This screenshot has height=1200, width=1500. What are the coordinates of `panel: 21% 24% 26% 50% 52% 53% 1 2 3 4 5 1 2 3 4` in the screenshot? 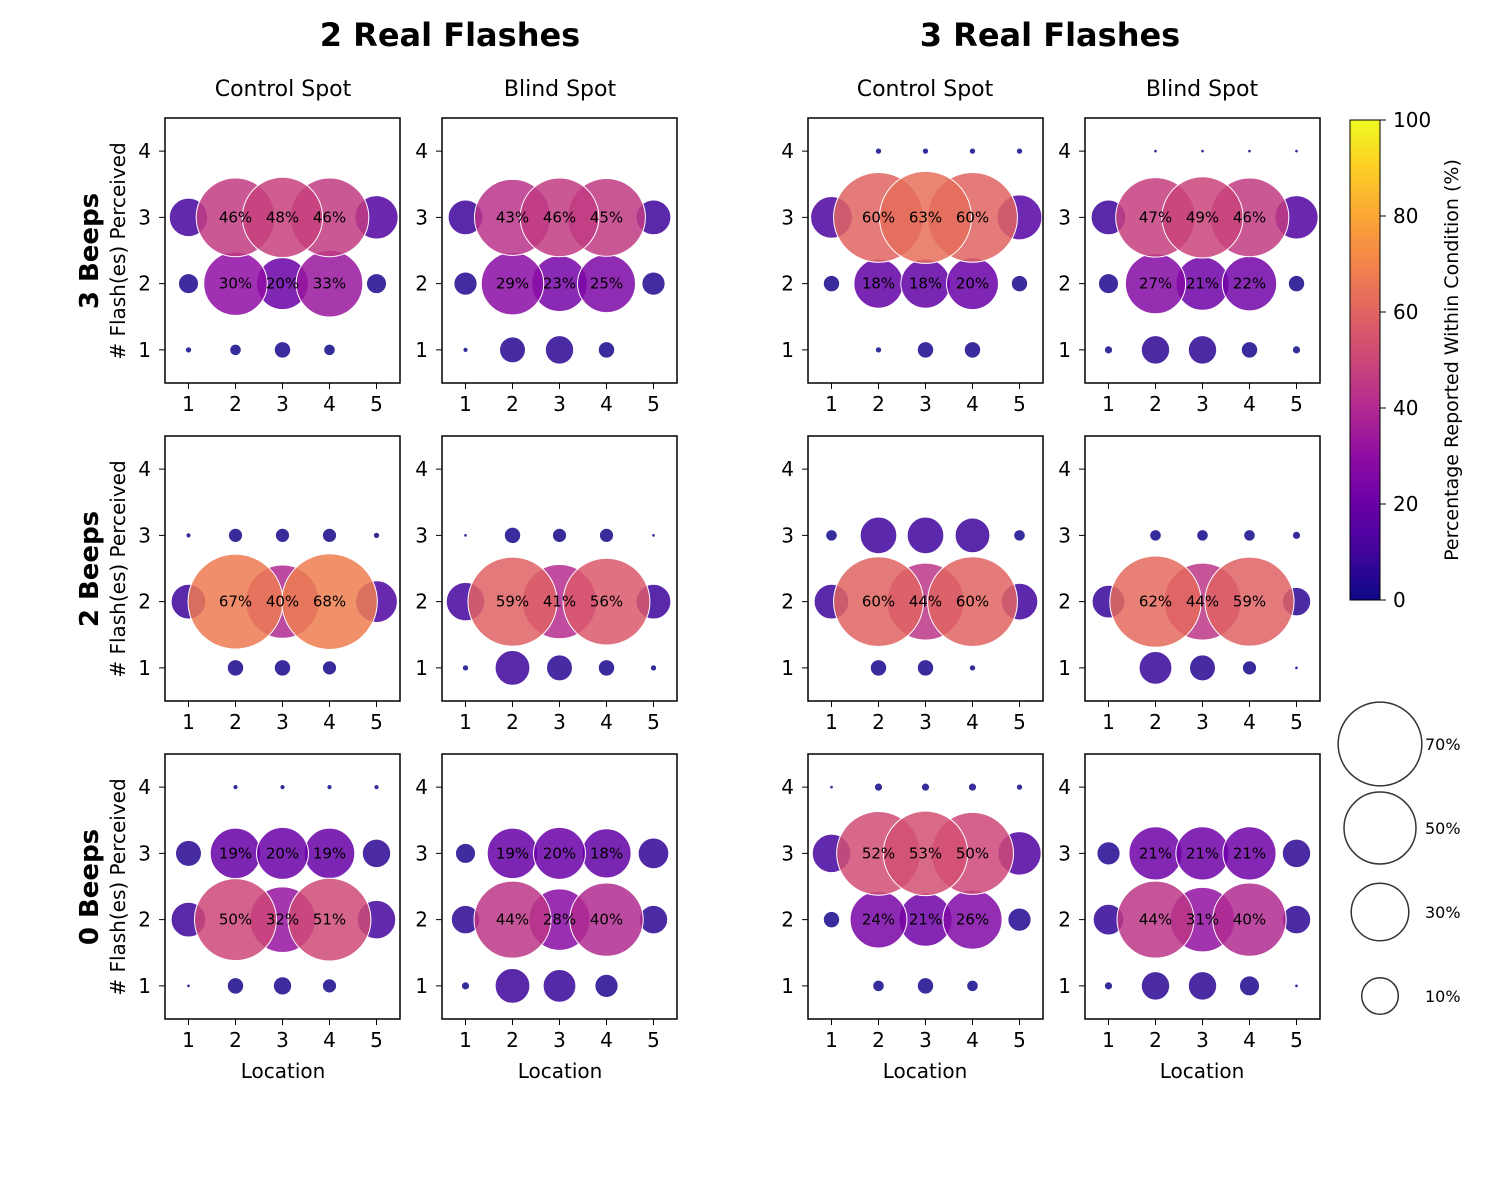 It's located at (912, 902).